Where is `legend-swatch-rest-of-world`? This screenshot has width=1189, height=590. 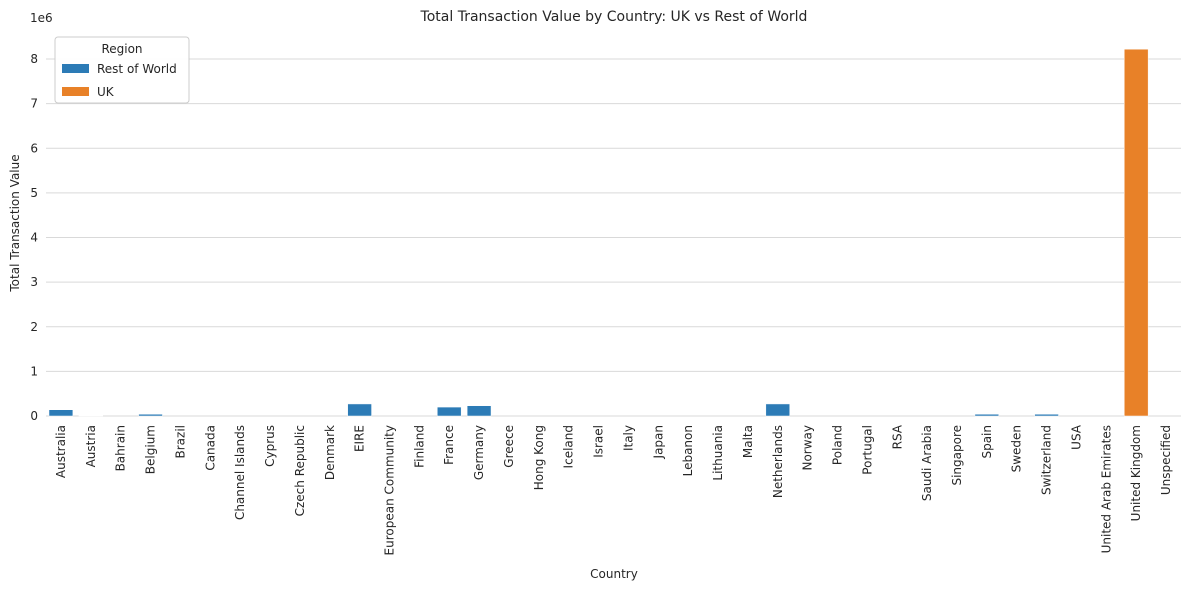 legend-swatch-rest-of-world is located at coordinates (75, 68).